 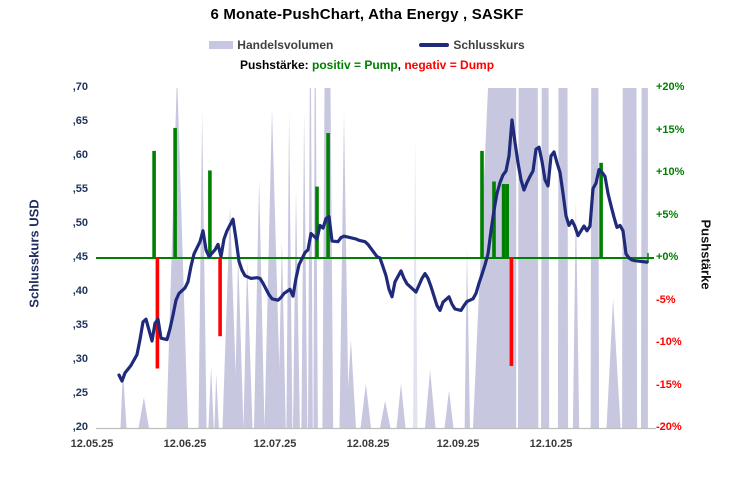 What do you see at coordinates (669, 342) in the screenshot?
I see `push-tick-label: -10%` at bounding box center [669, 342].